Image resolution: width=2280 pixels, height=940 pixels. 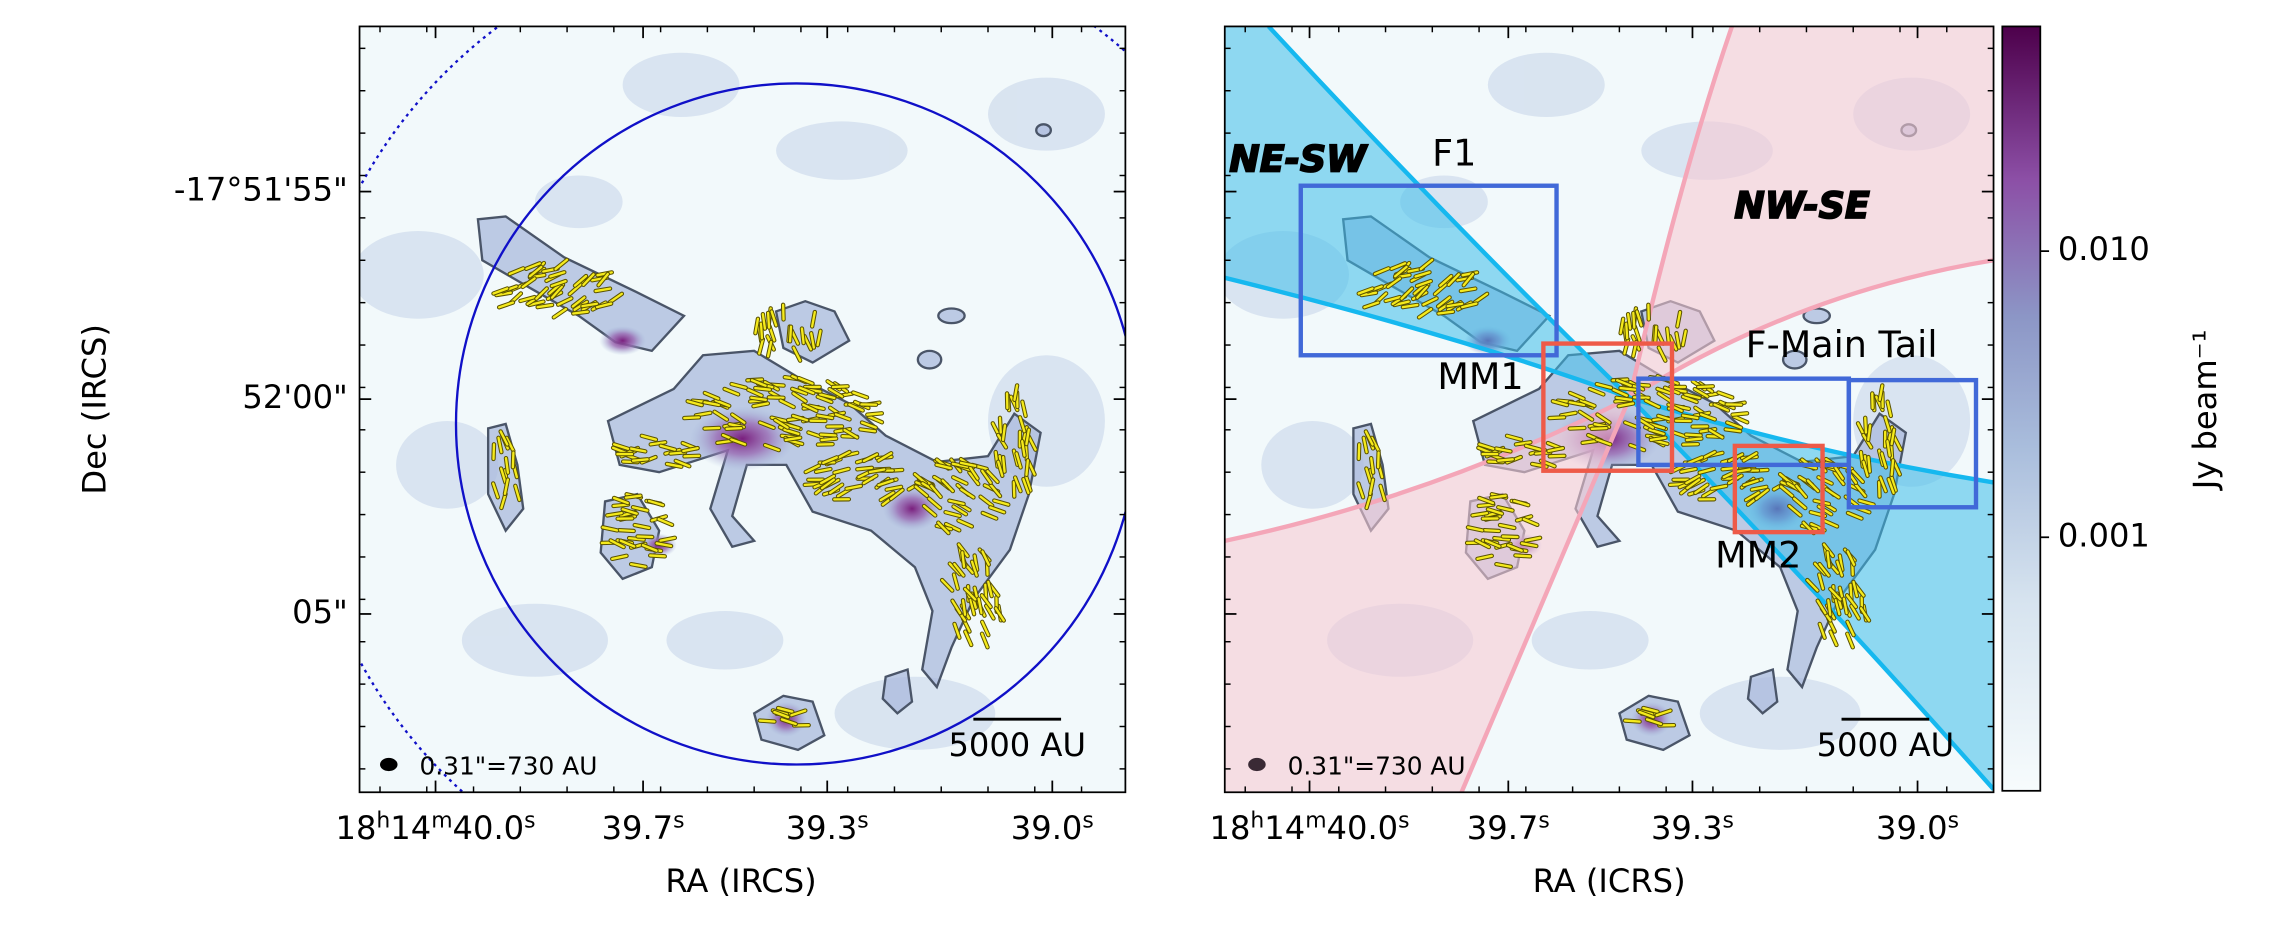 I want to click on x-tick-label: 39.0s​, so click(x=1052, y=827).